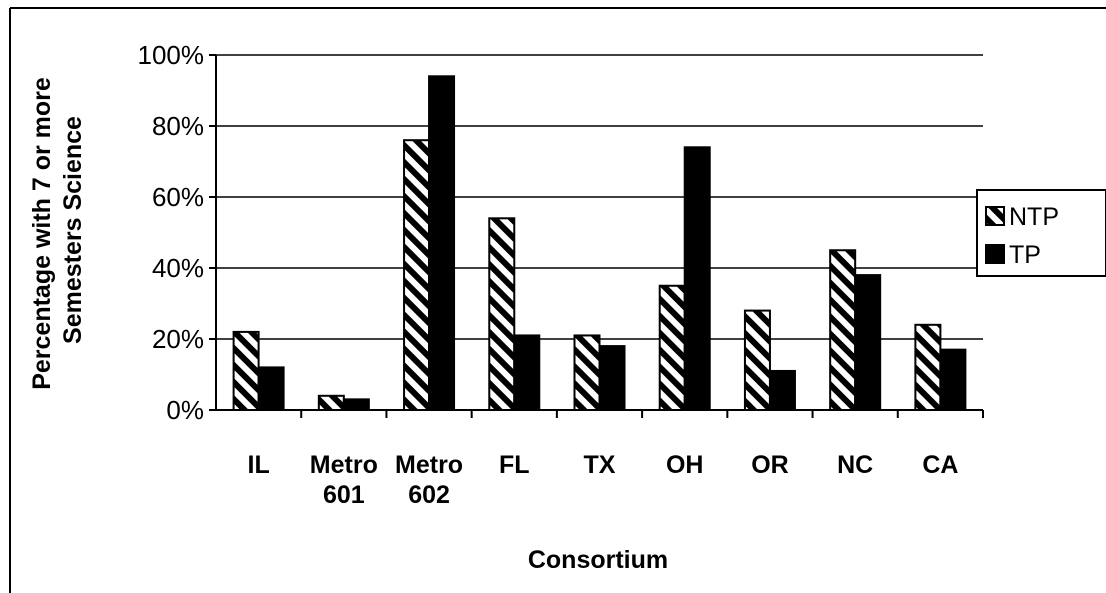 This screenshot has width=1106, height=593. I want to click on category-label: NC, so click(855, 465).